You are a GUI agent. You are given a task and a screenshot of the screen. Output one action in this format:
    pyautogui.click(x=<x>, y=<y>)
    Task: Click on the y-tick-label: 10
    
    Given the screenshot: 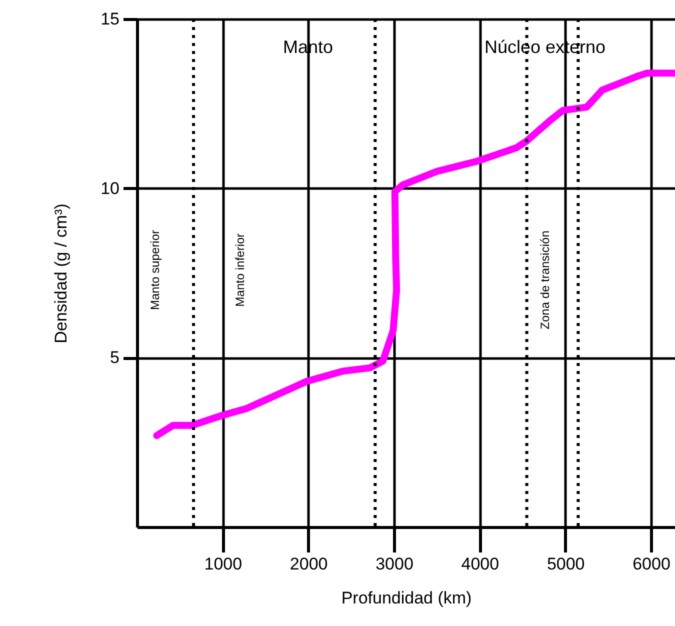 What is the action you would take?
    pyautogui.click(x=110, y=188)
    